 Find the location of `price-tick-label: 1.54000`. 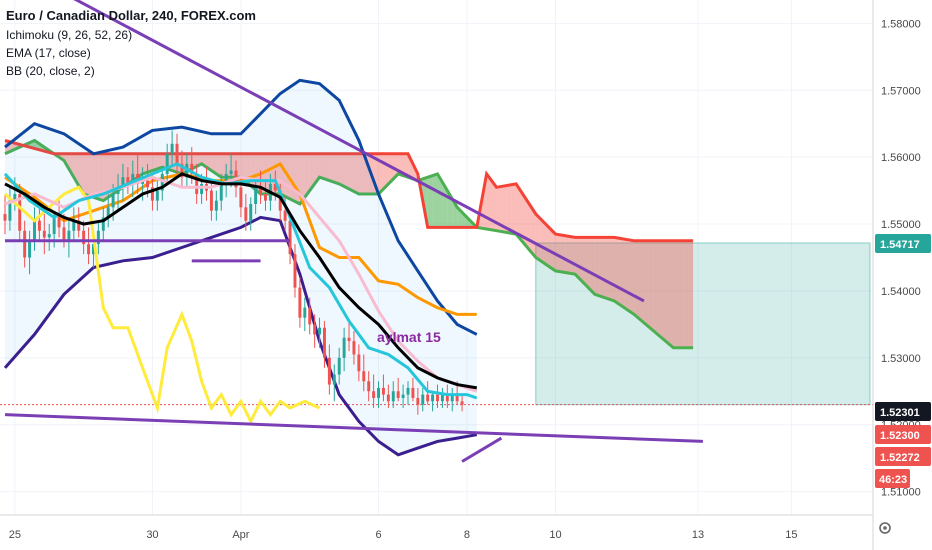

price-tick-label: 1.54000 is located at coordinates (901, 292).